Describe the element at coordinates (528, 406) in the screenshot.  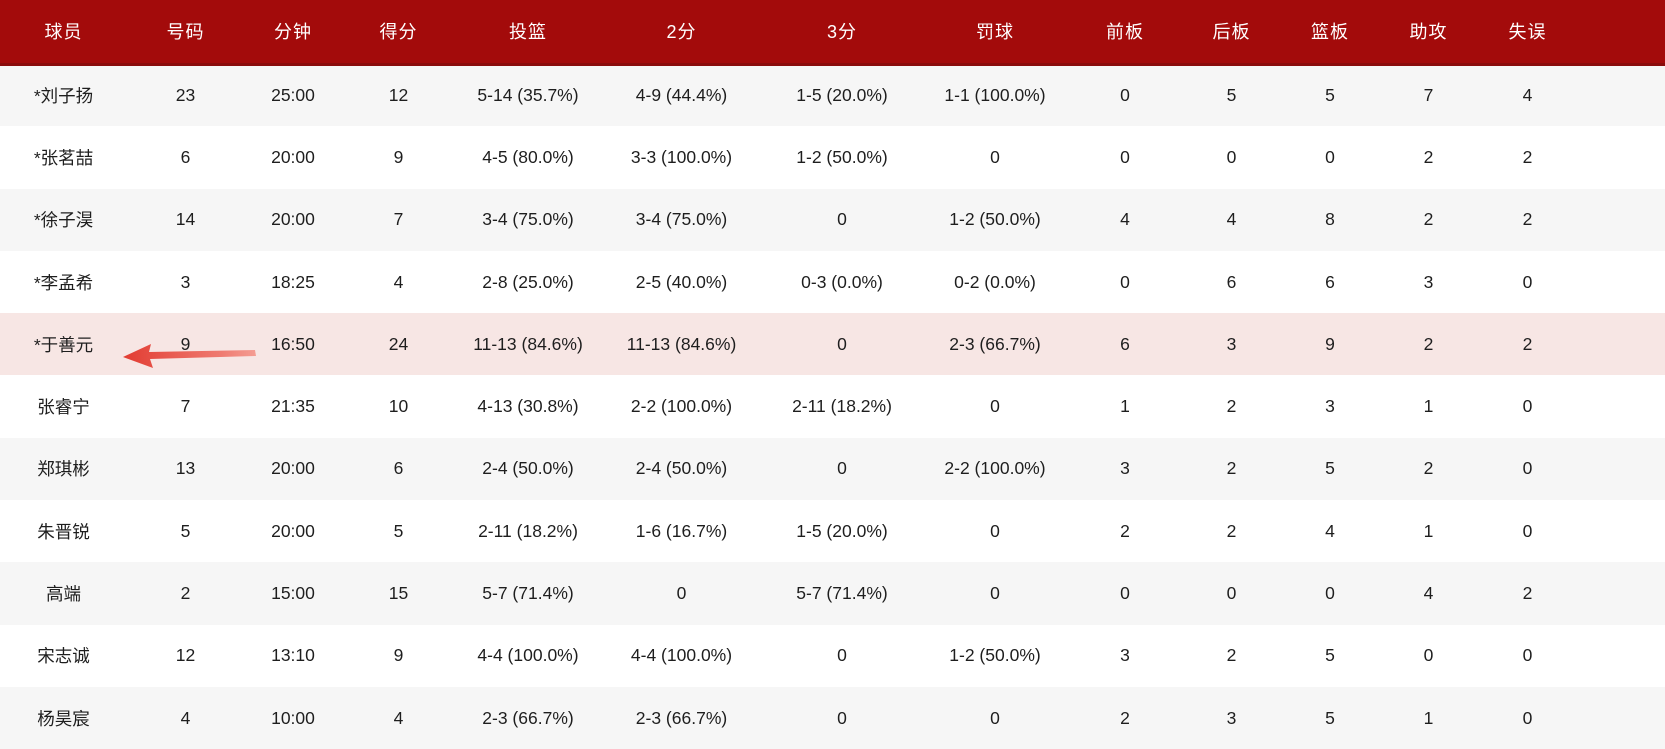
I see `cell-field_goals: 4-13 (30.8%)` at that location.